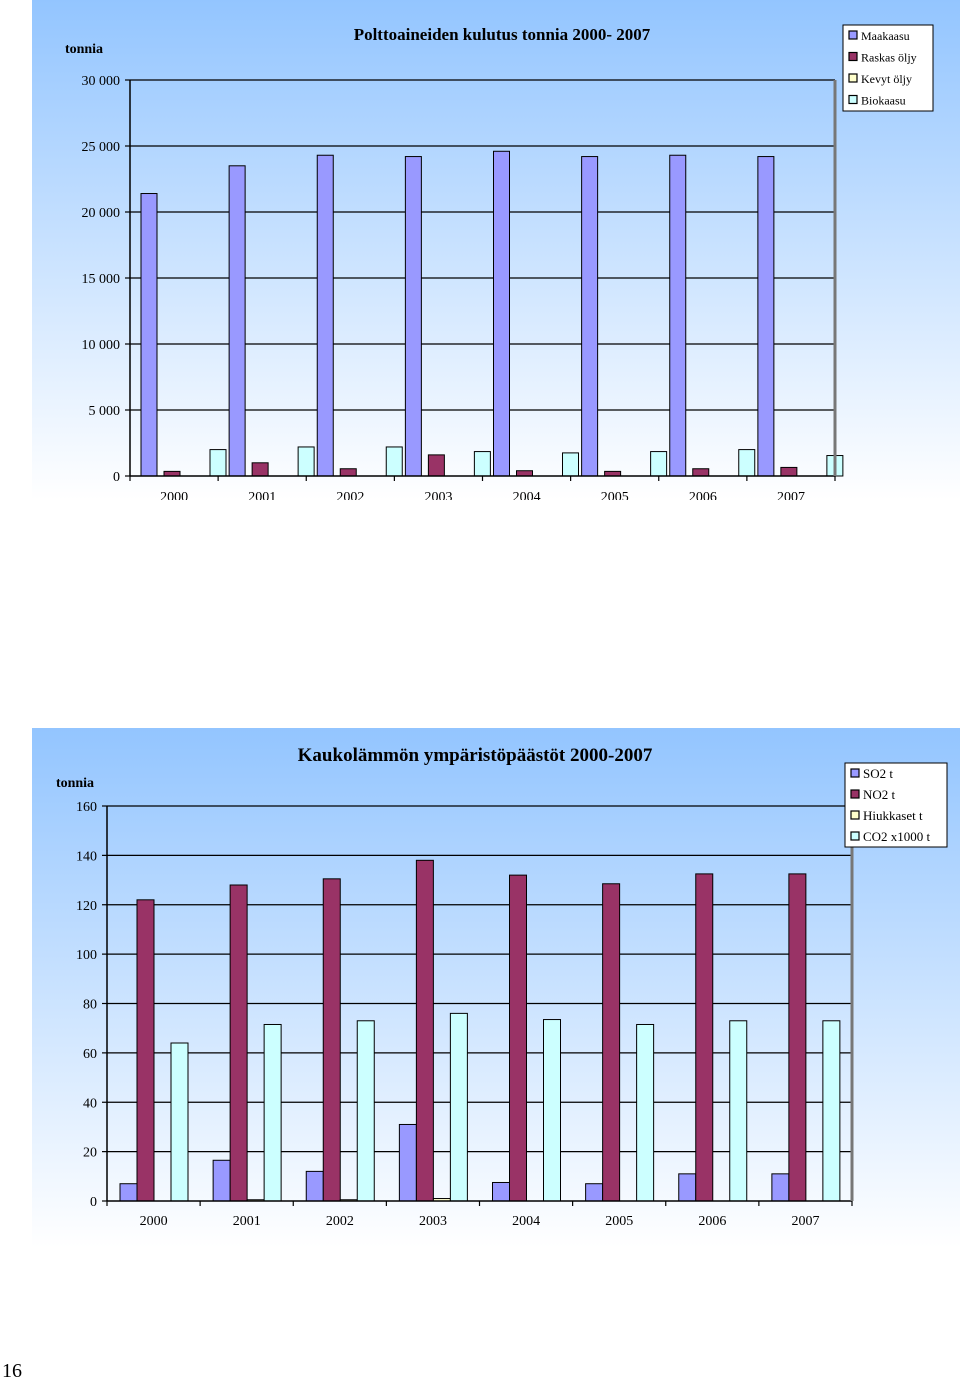 Image resolution: width=960 pixels, height=1384 pixels. Describe the element at coordinates (897, 836) in the screenshot. I see `legend-label: CO2 x1000 t` at that location.